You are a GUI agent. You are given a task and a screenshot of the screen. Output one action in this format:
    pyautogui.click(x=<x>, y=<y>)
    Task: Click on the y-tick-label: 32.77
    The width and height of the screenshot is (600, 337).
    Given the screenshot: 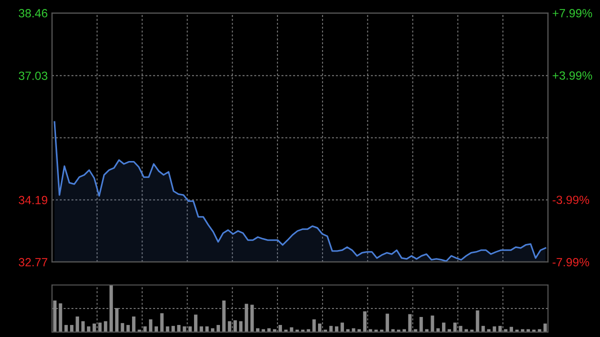 What is the action you would take?
    pyautogui.click(x=33, y=262)
    